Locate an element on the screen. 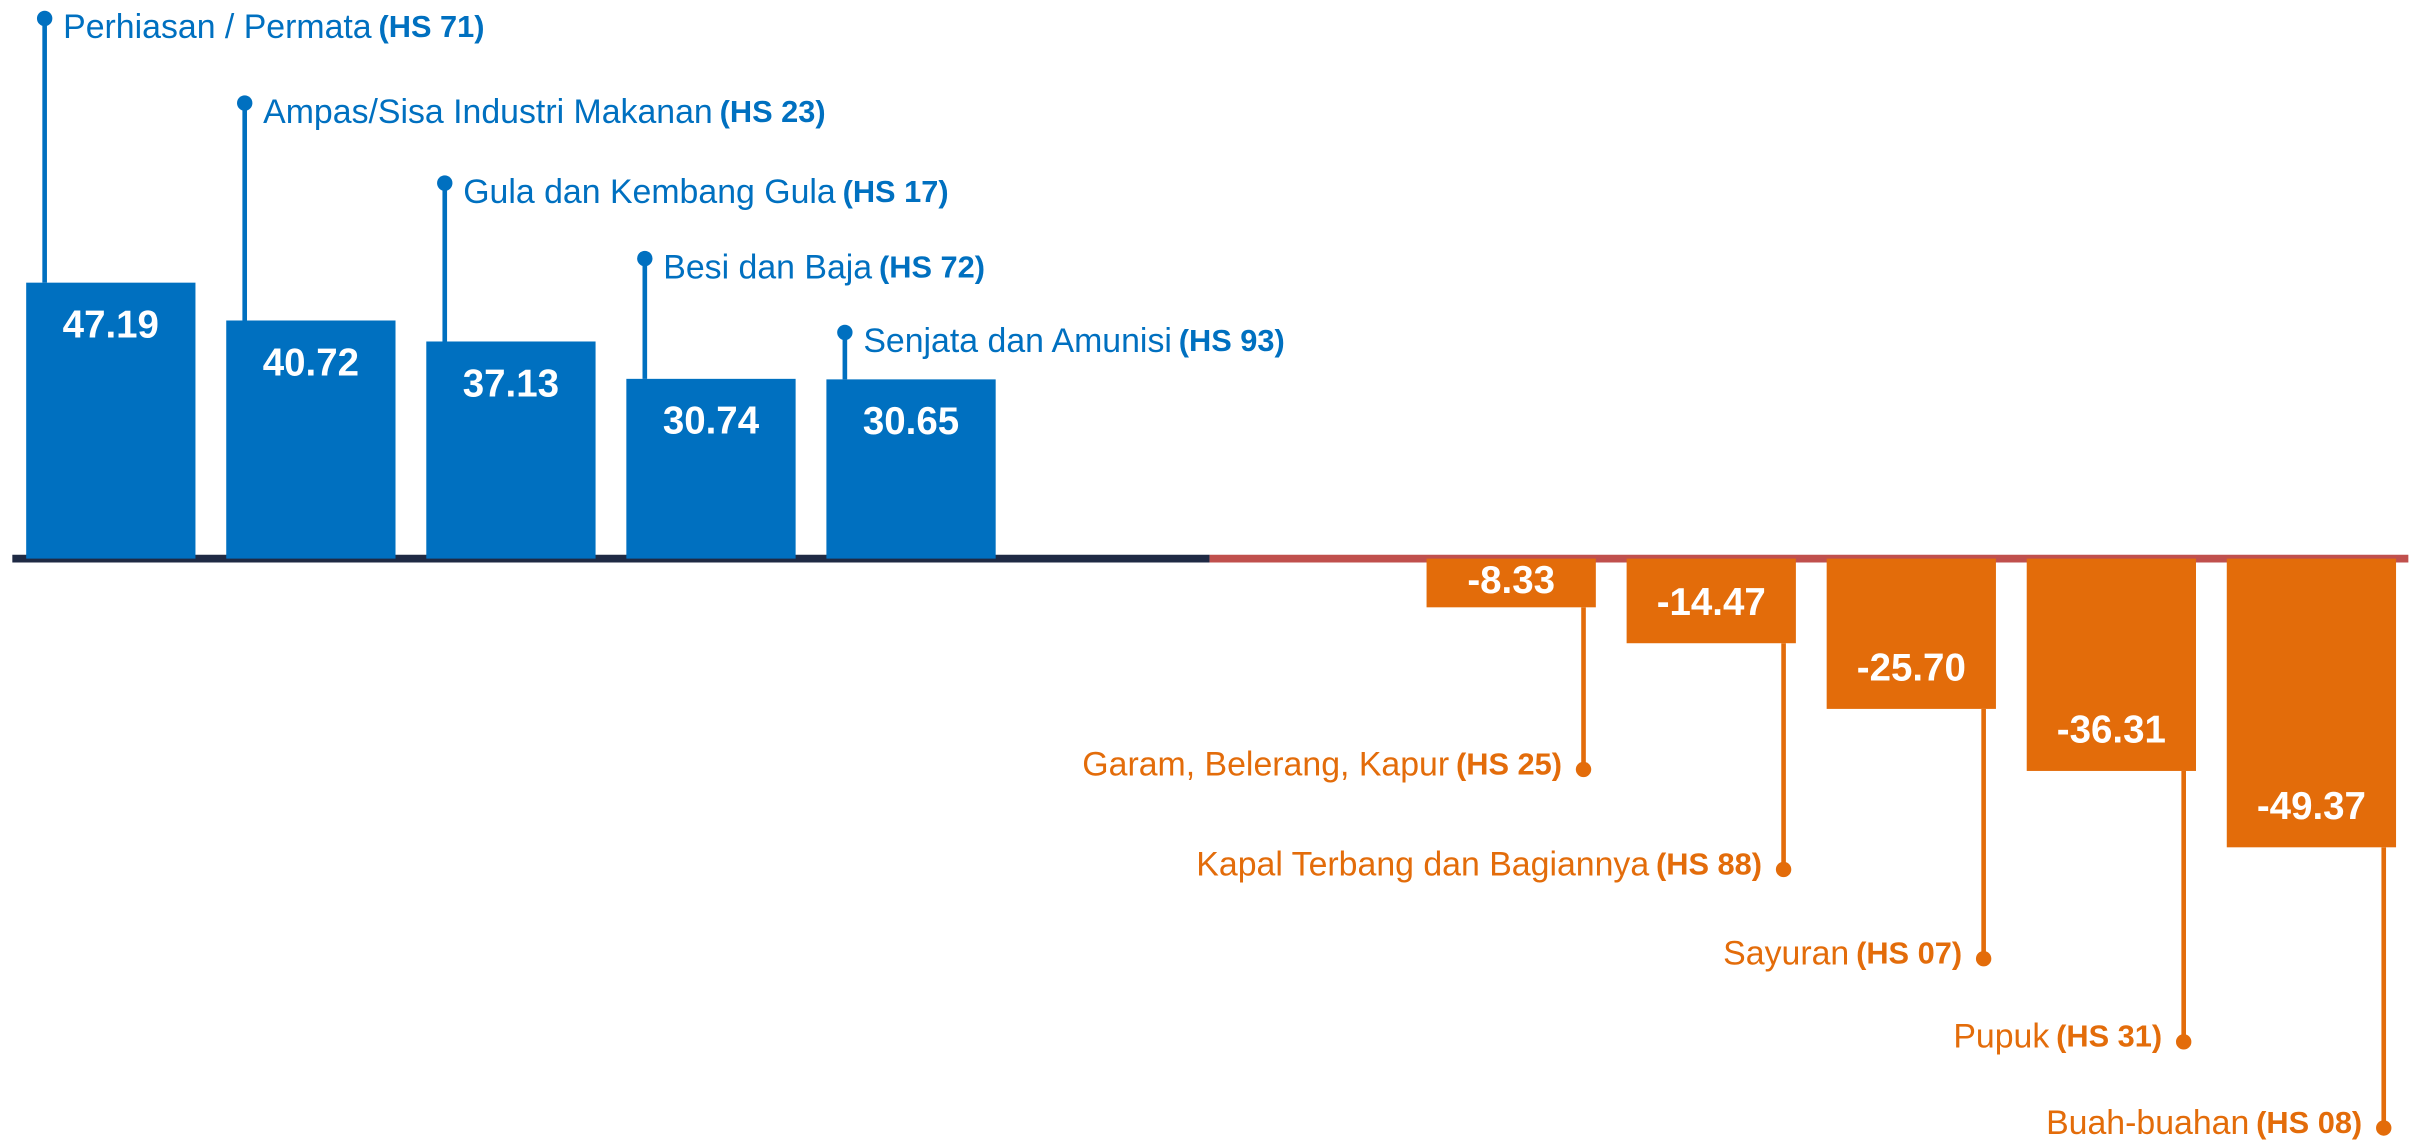  category-name: Ampas/Sisa Industri Makanan is located at coordinates (488, 112).